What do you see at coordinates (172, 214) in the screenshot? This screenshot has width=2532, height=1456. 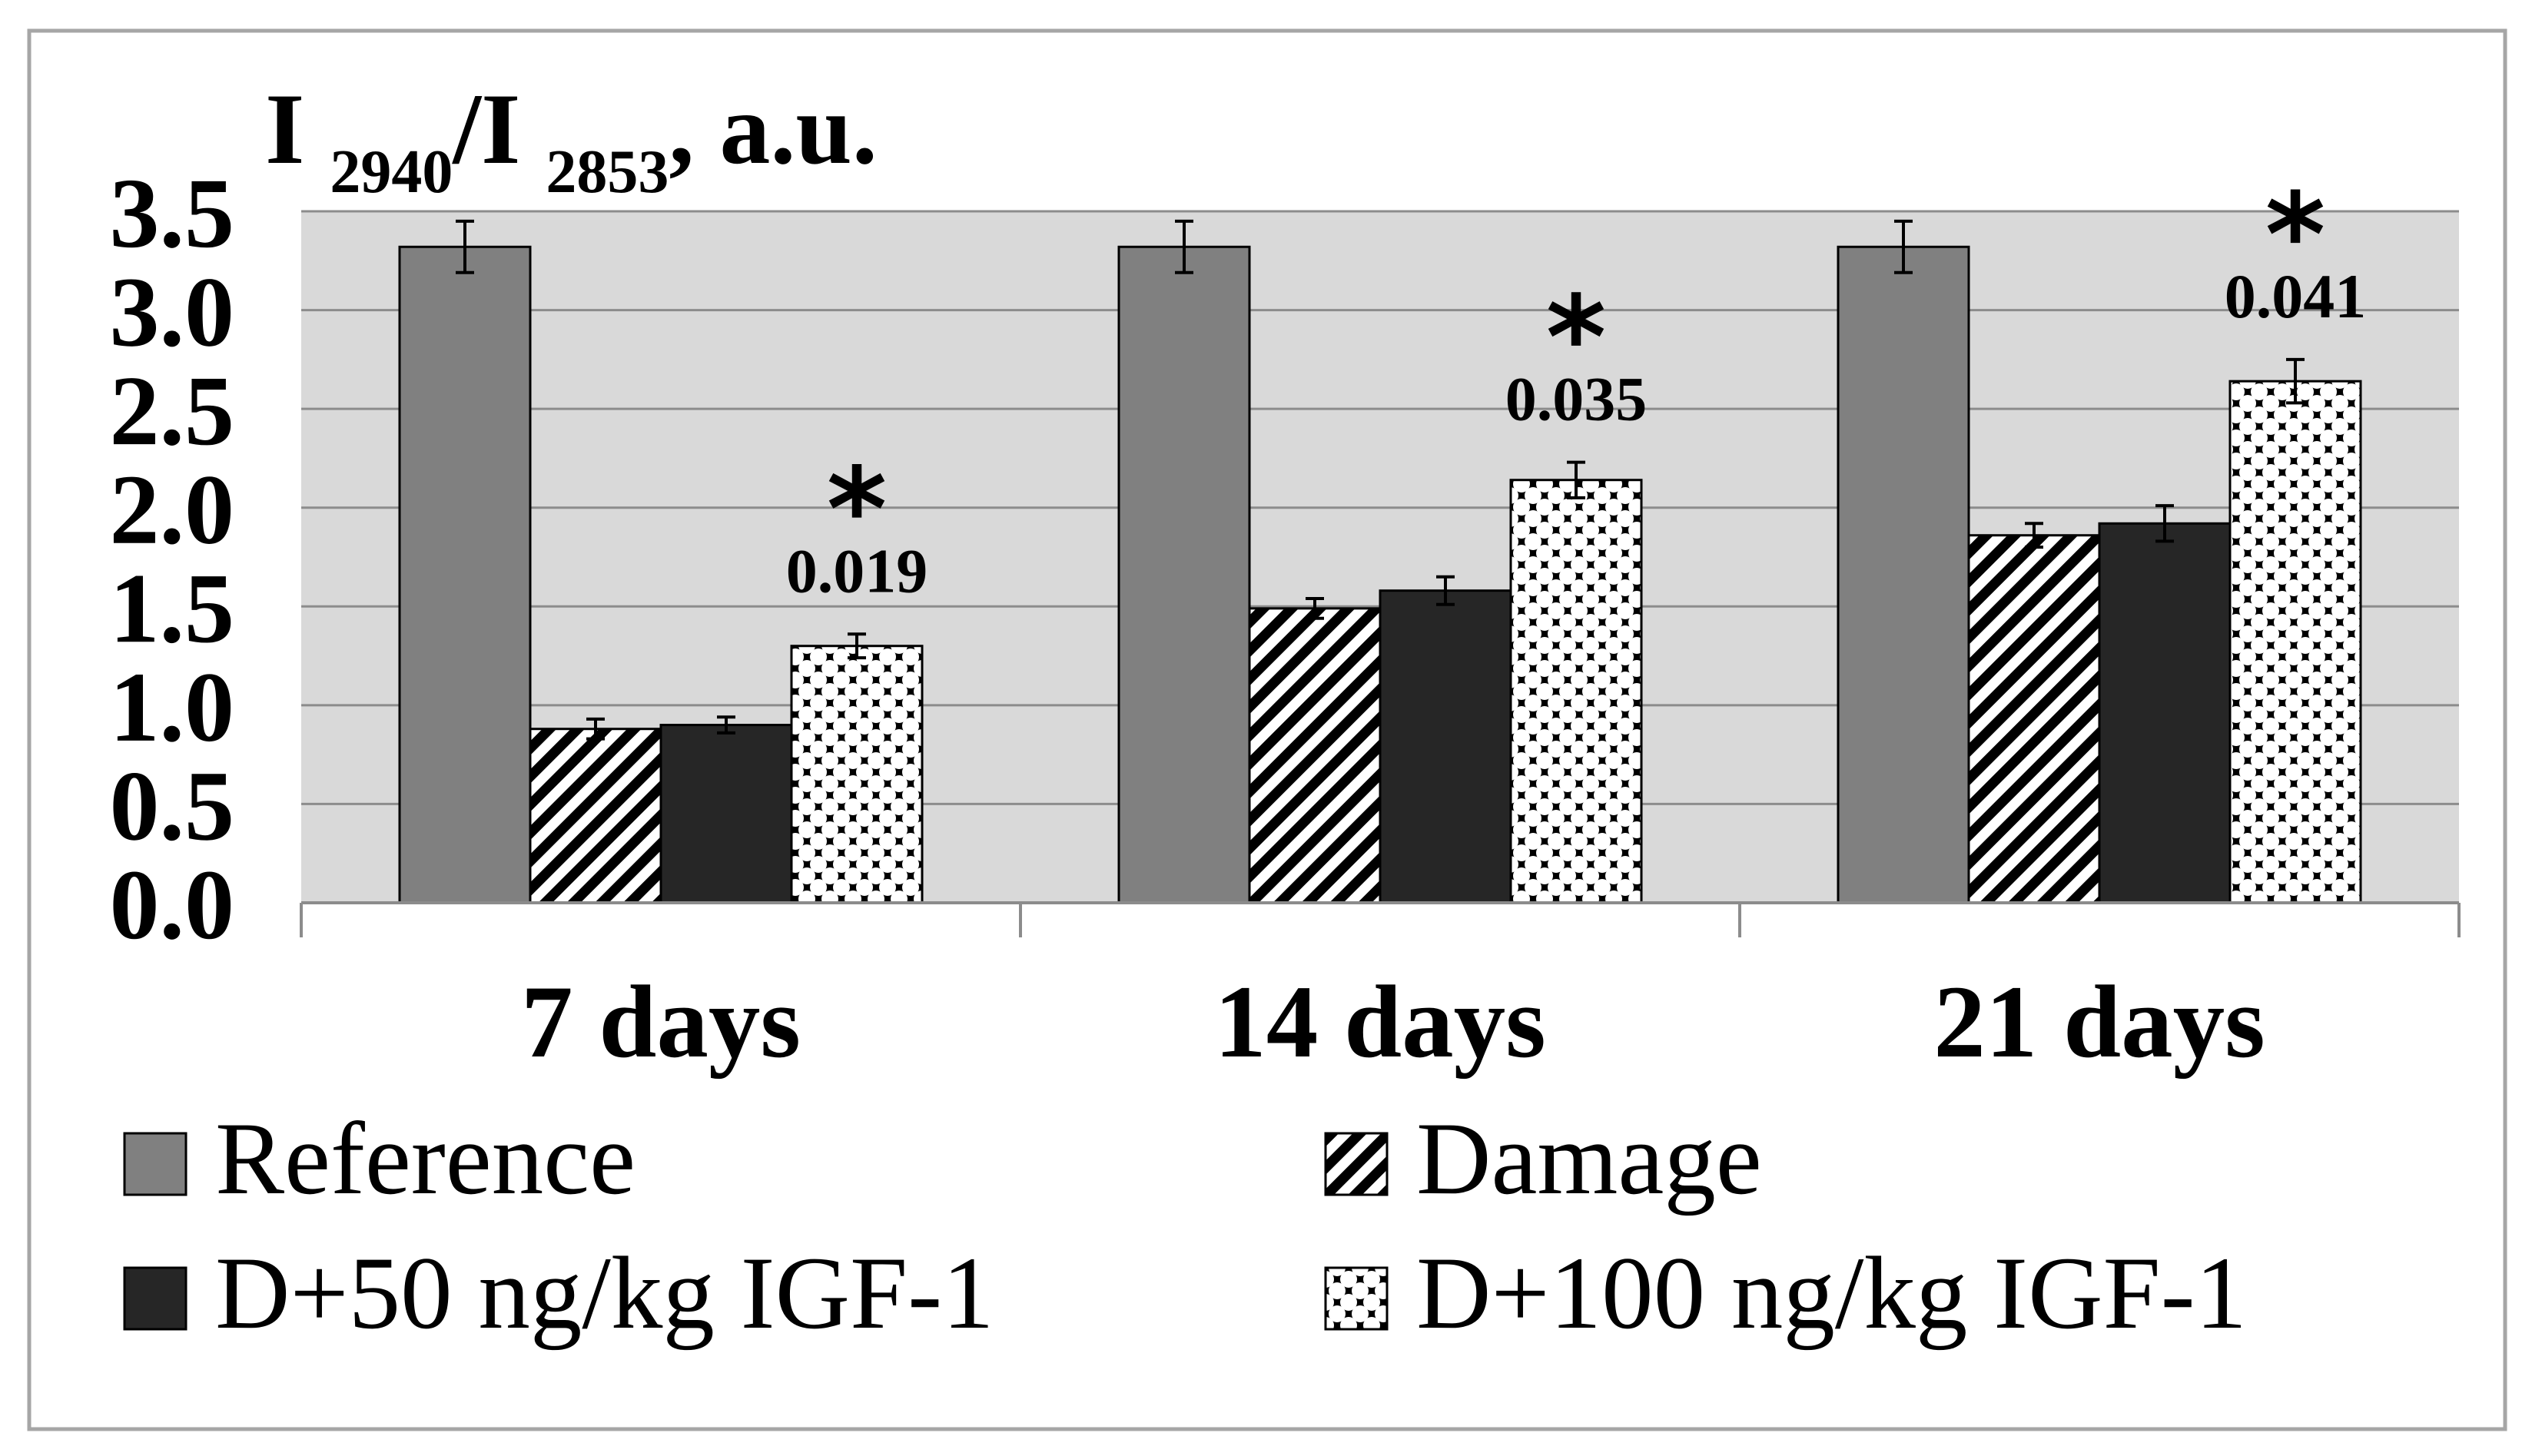 I see `y-tick-label: 3.5` at bounding box center [172, 214].